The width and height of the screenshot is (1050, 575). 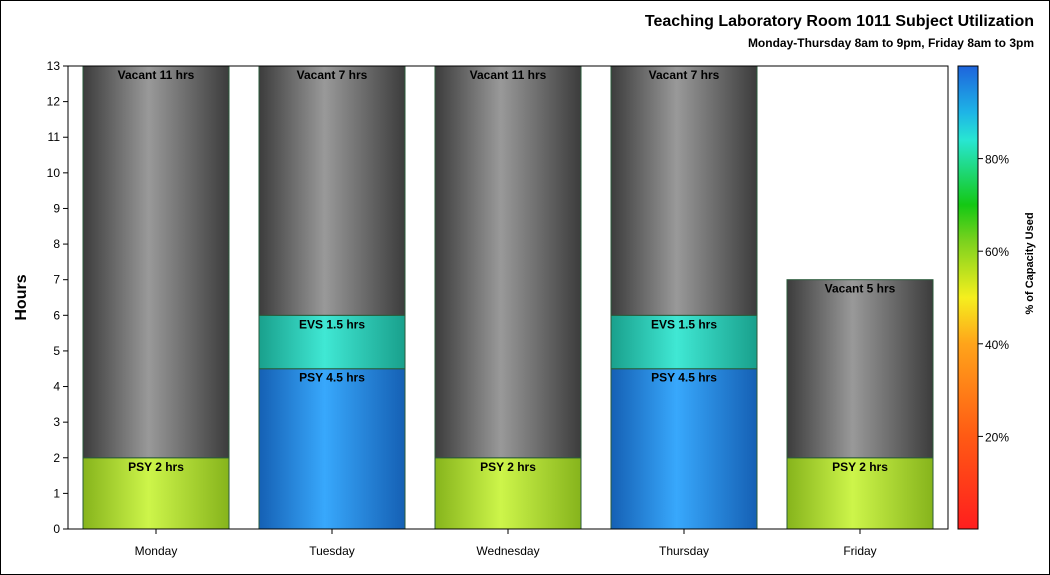 I want to click on y-tick-label: 8, so click(x=56, y=244).